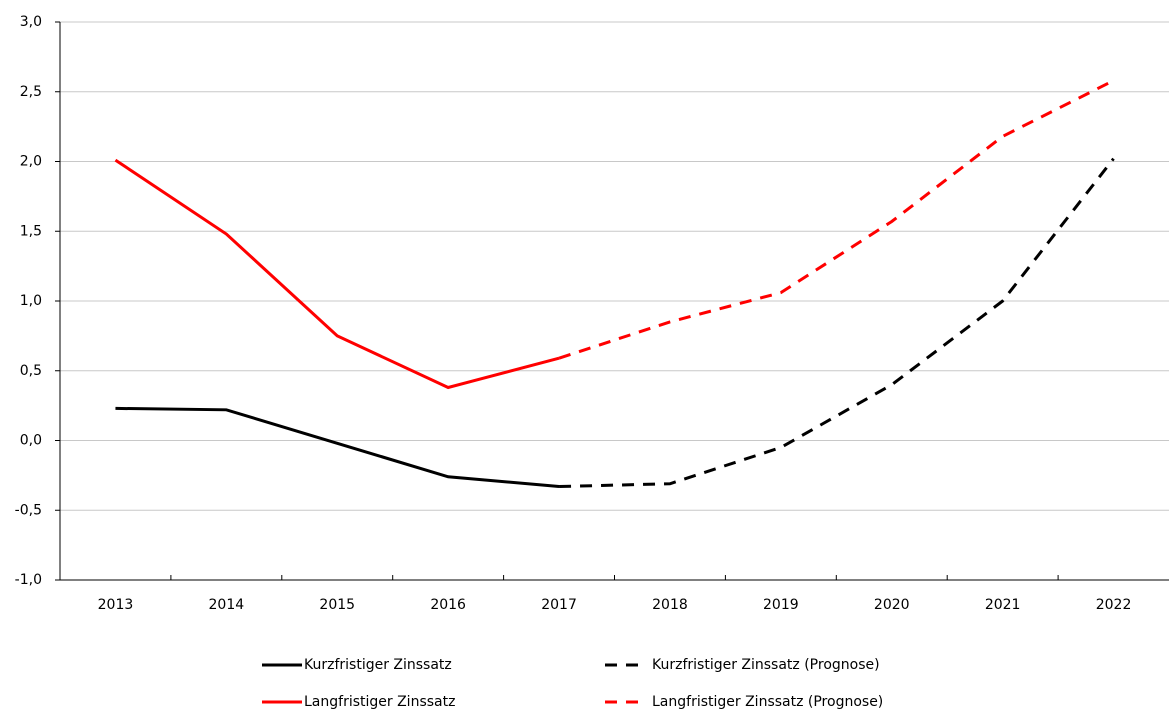 This screenshot has height=715, width=1169. What do you see at coordinates (31, 371) in the screenshot?
I see `y-tick-label: 0,5` at bounding box center [31, 371].